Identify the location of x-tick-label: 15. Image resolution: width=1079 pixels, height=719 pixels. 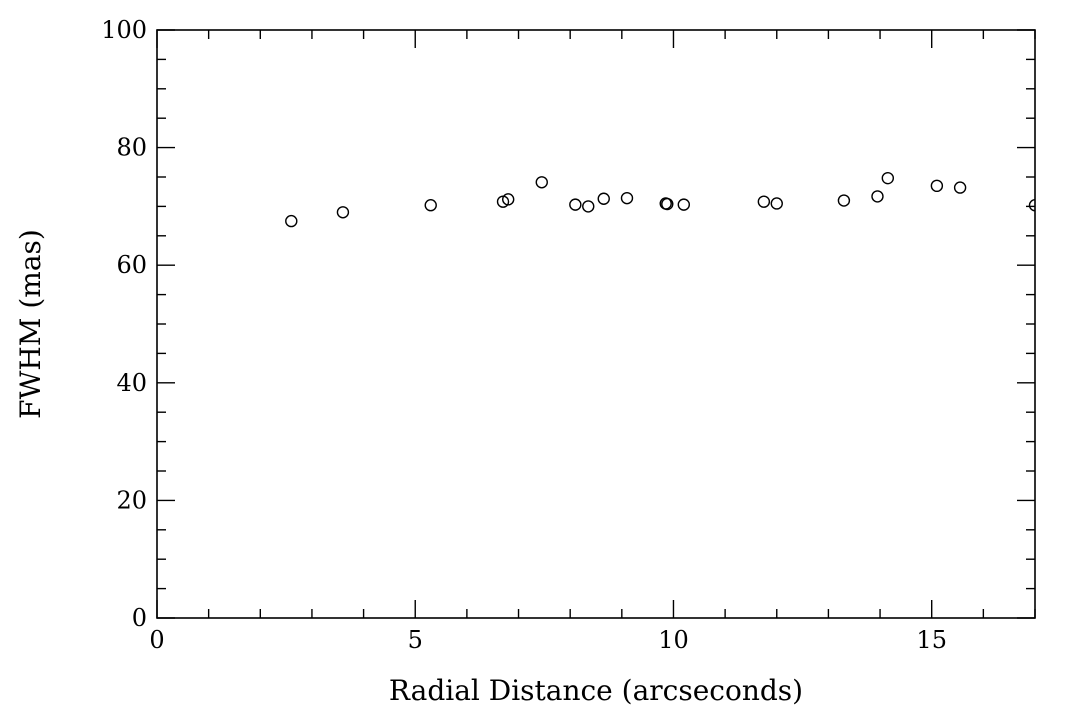
(931, 640).